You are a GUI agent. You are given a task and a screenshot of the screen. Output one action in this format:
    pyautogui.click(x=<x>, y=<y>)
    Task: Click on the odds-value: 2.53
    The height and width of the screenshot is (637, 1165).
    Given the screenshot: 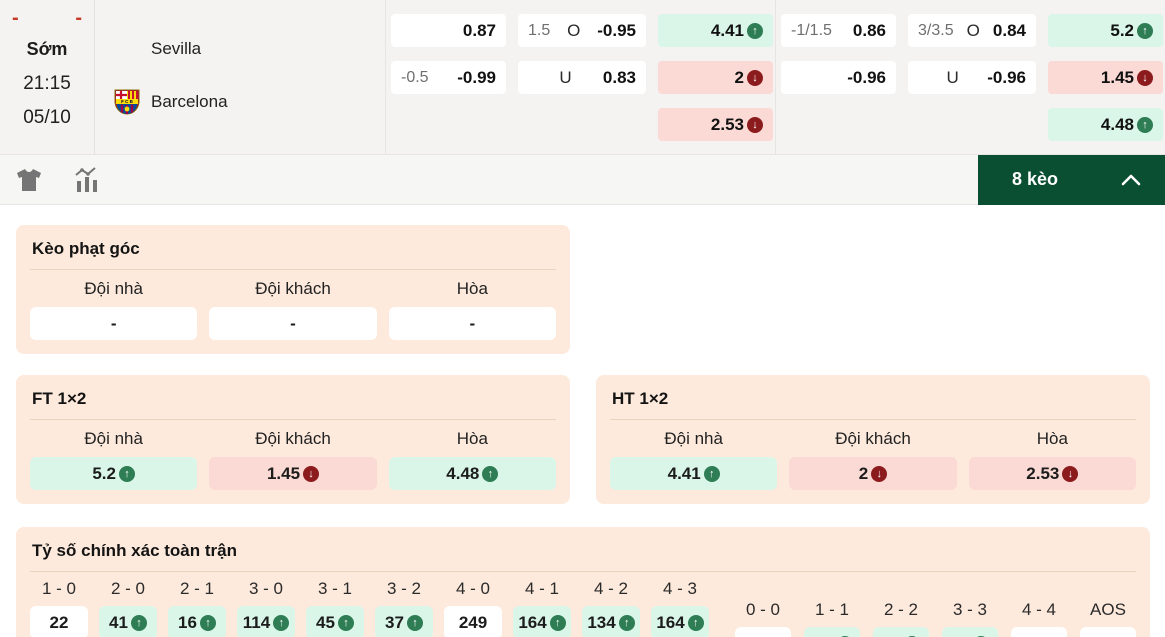 What is the action you would take?
    pyautogui.click(x=727, y=124)
    